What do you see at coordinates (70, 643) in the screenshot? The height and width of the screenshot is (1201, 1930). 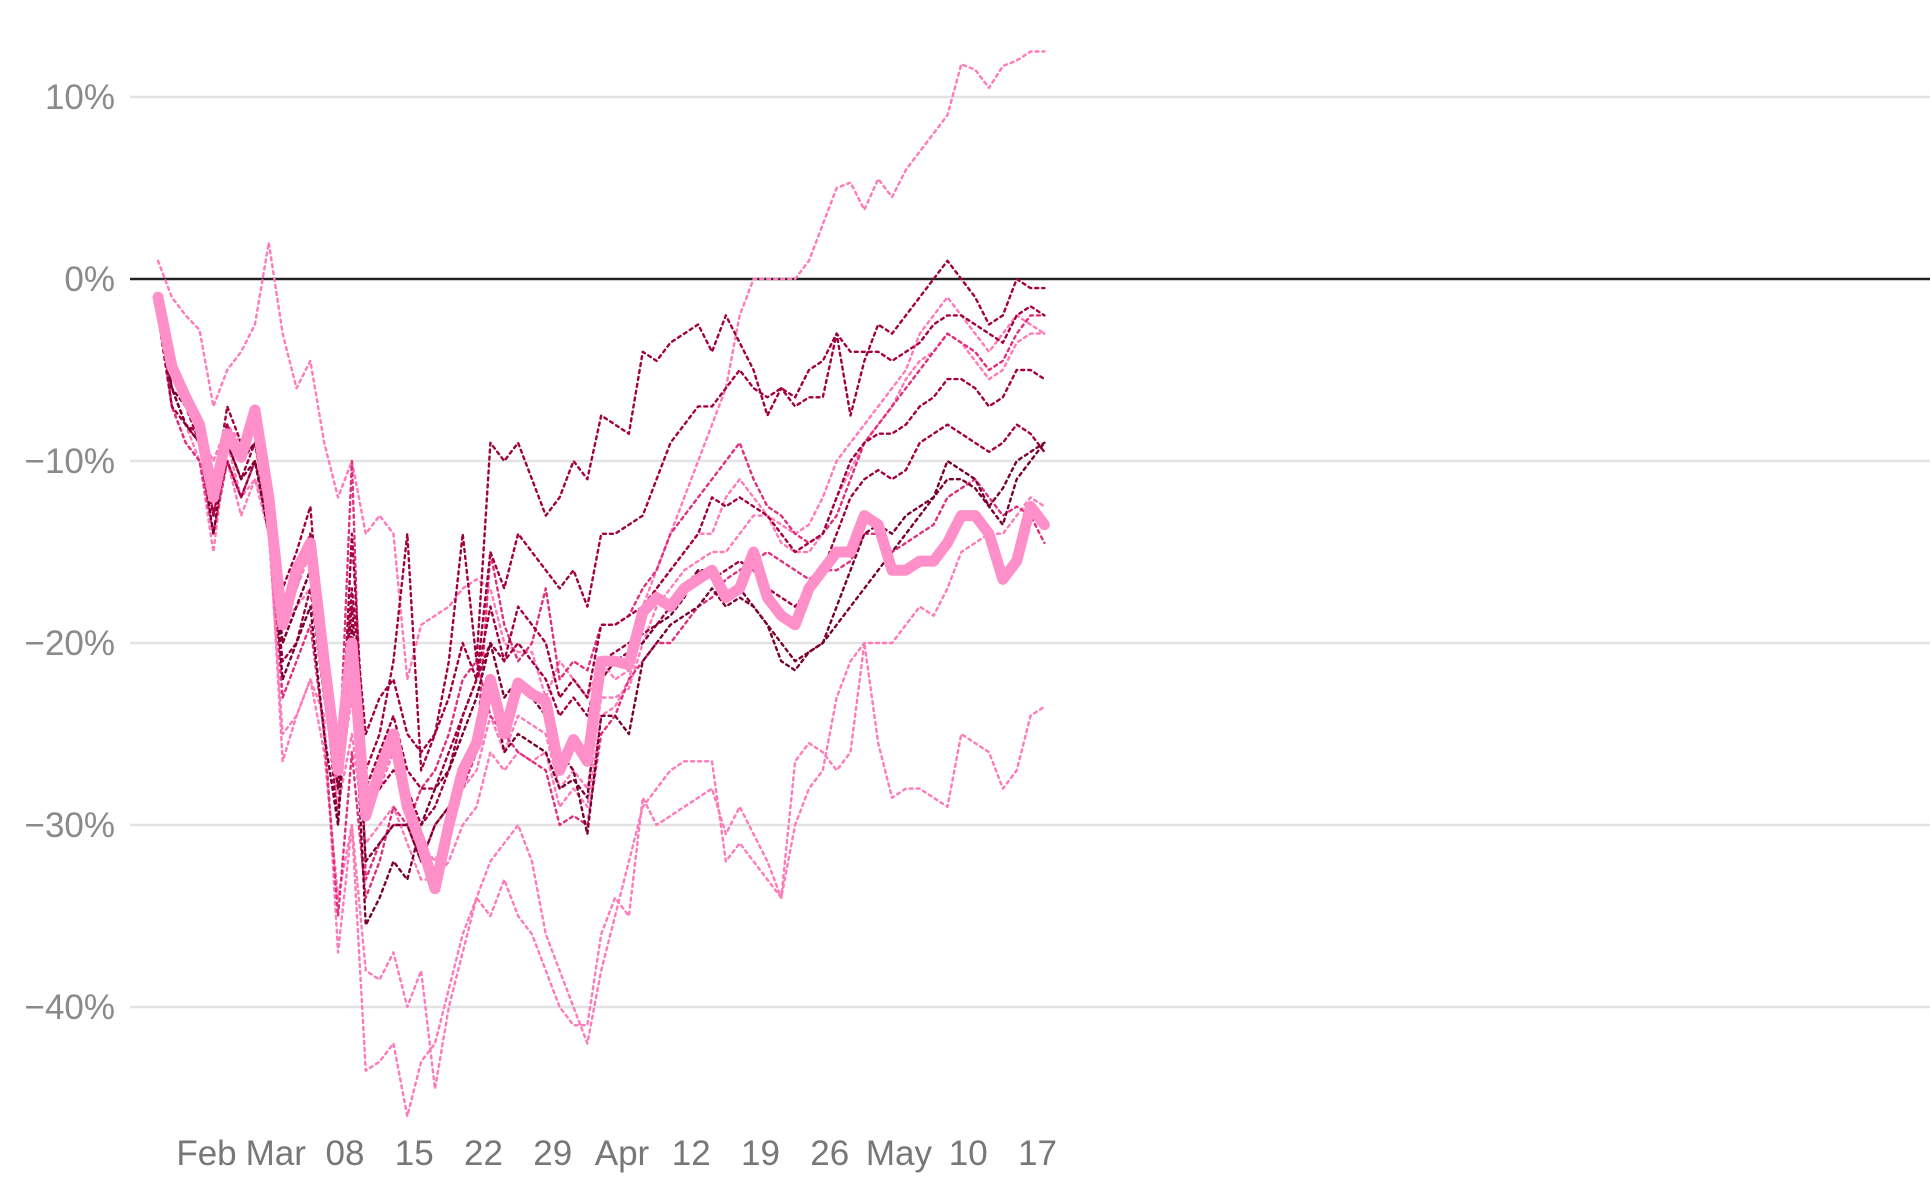 I see `y-tick-label-3: −20%` at bounding box center [70, 643].